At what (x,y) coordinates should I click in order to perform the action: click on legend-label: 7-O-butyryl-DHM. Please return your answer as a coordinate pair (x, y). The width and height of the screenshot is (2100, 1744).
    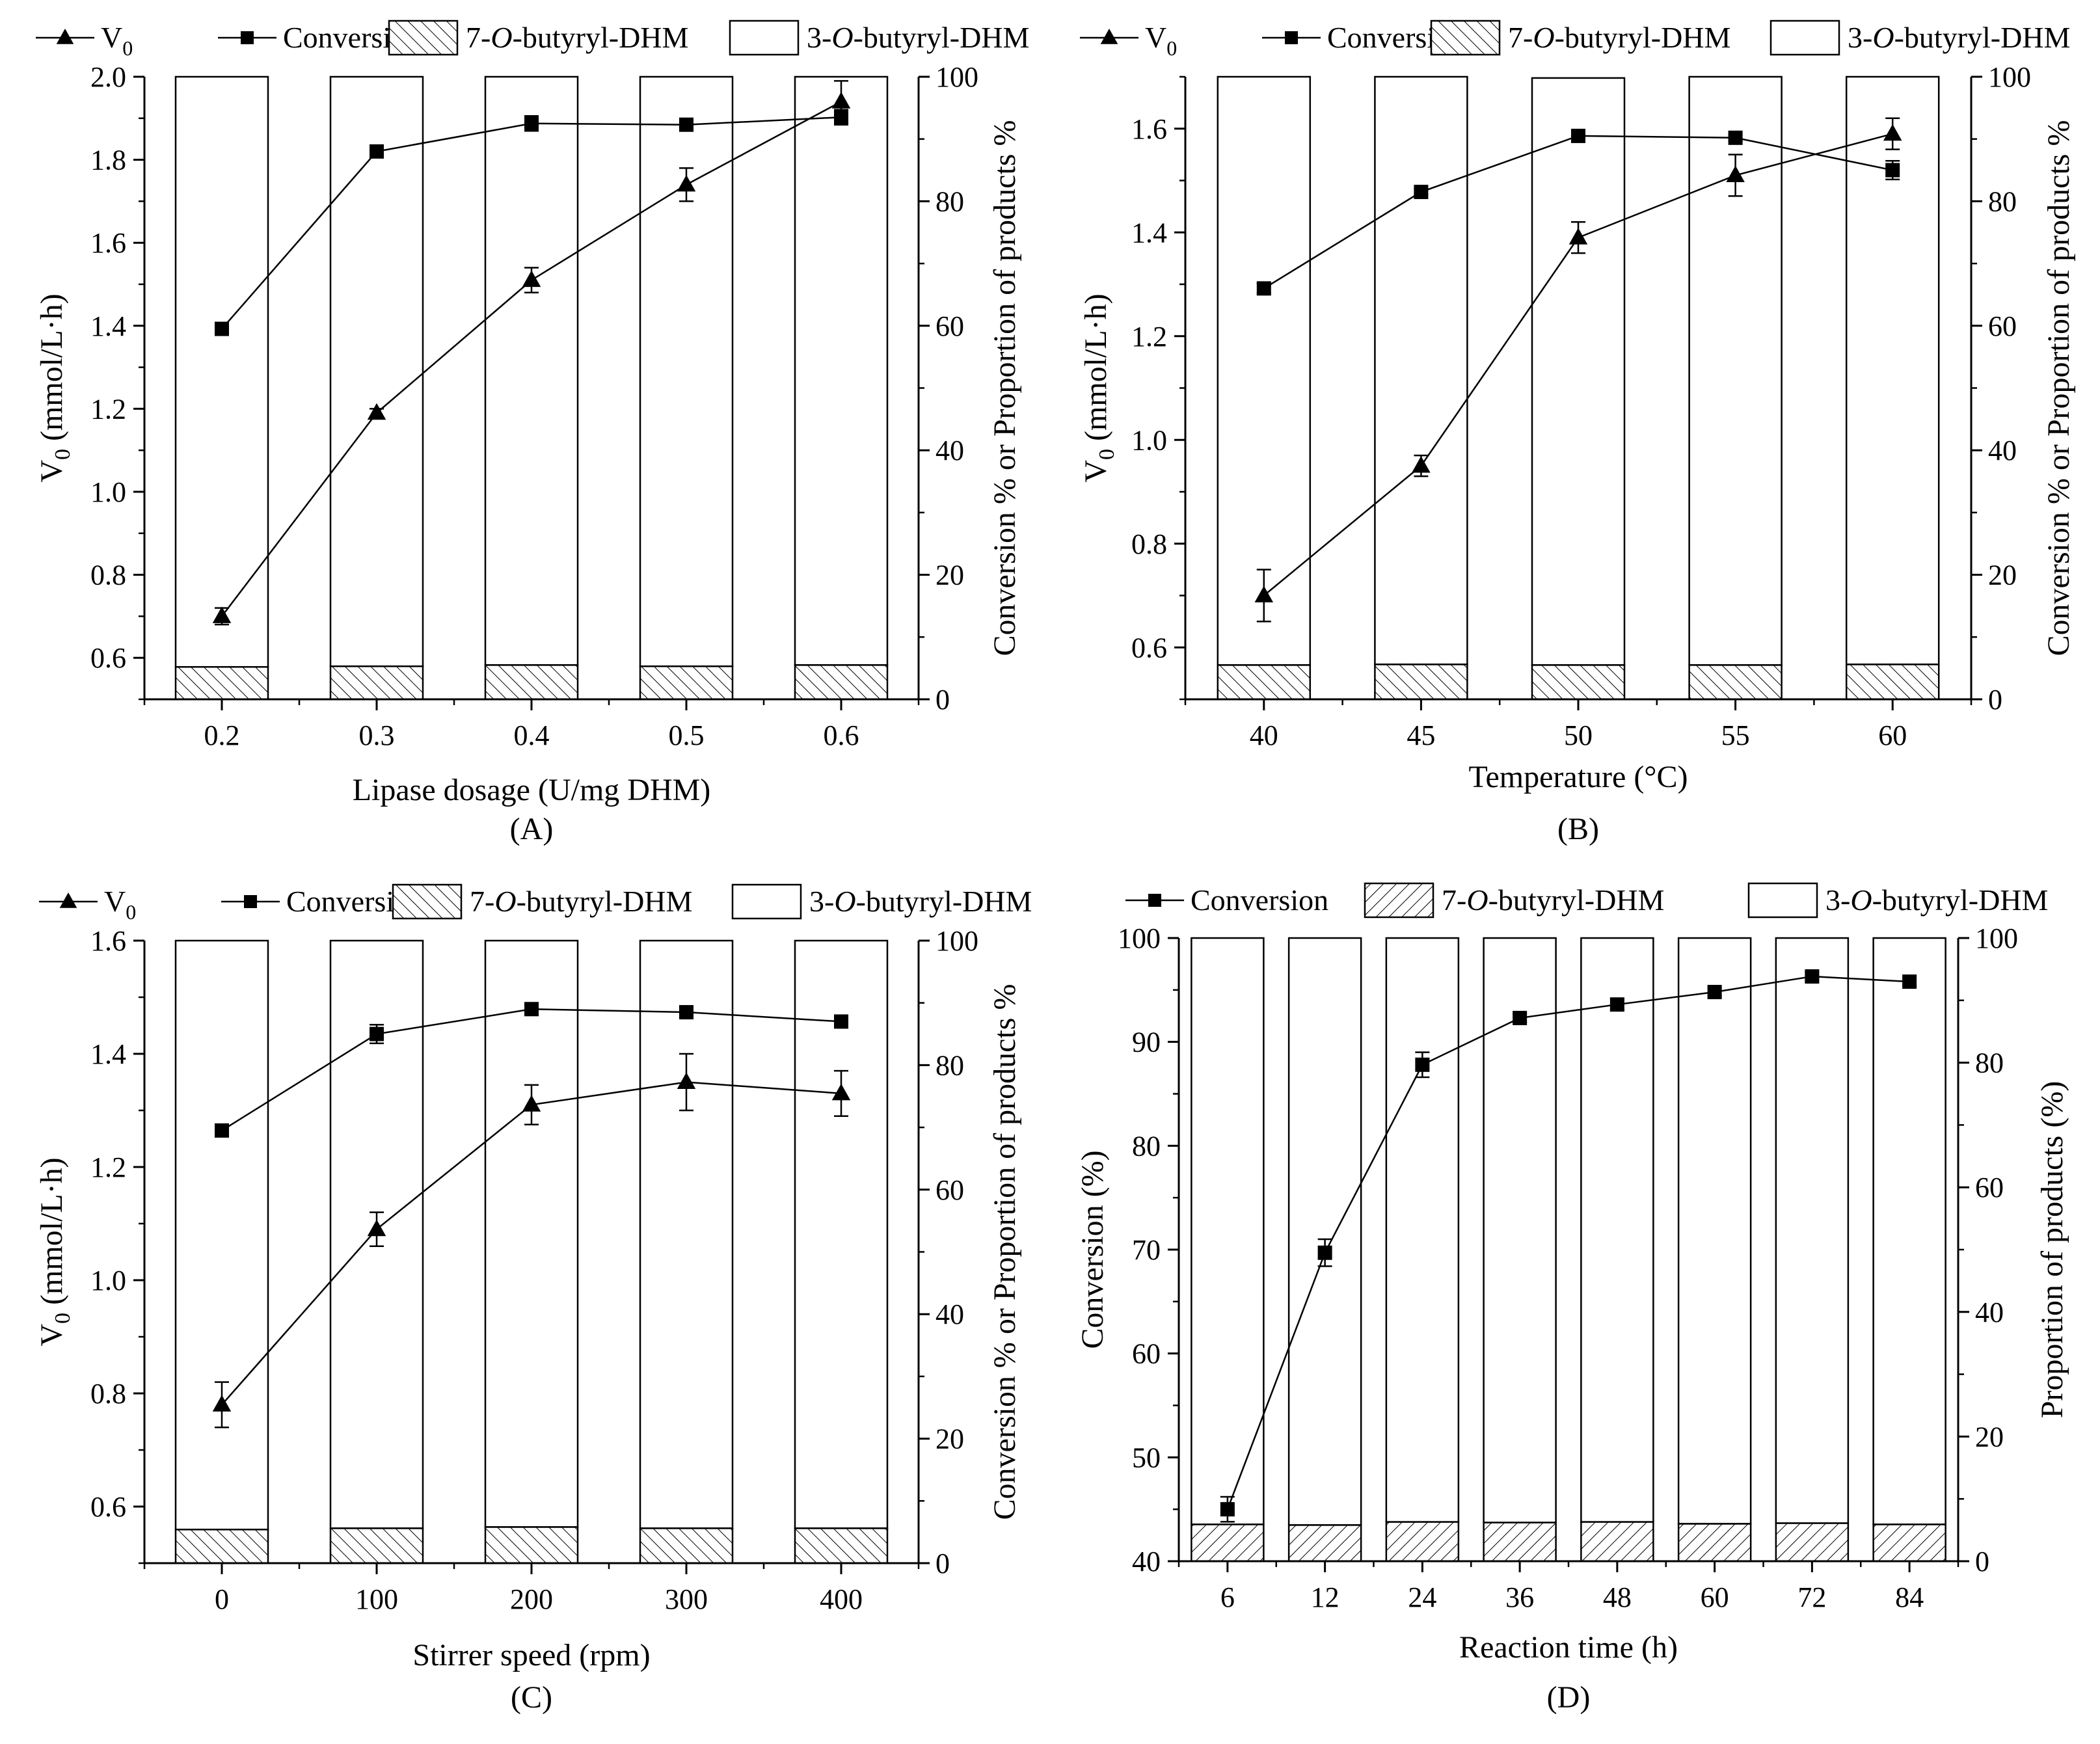
    Looking at the image, I should click on (581, 902).